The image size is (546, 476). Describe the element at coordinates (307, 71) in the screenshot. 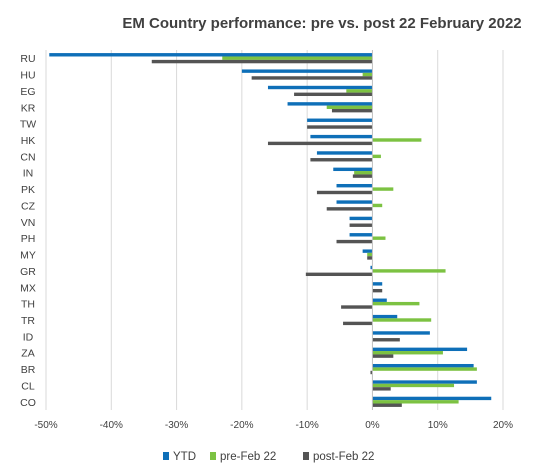

I see `bar-ytd-hu` at that location.